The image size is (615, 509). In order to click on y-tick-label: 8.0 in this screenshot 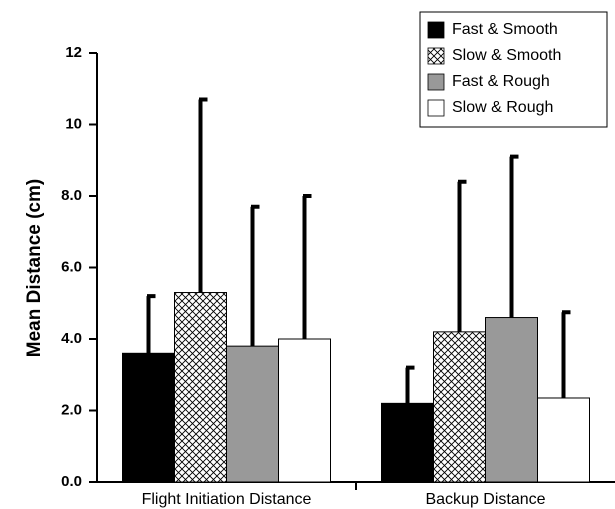, I will do `click(71, 195)`.